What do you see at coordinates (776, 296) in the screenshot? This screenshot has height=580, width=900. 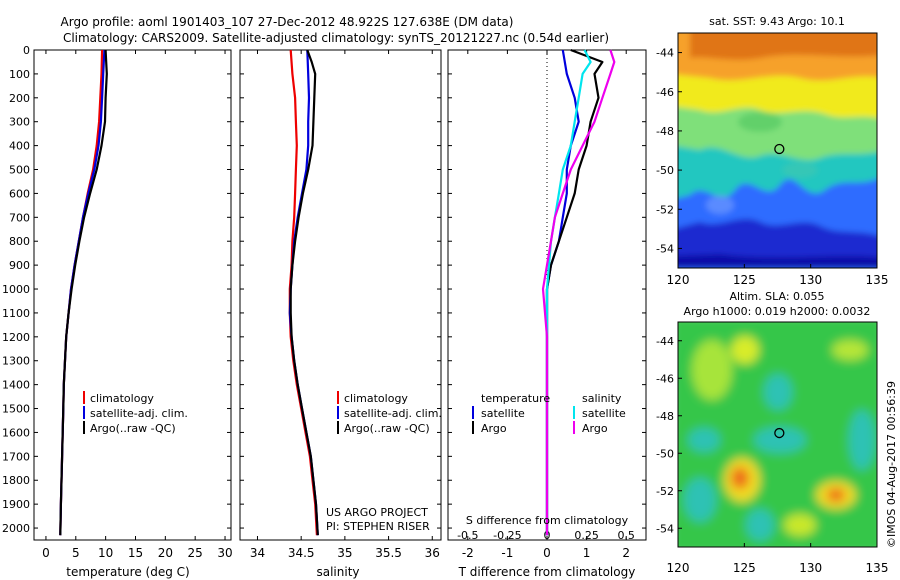 I see `sla-map-title-1: Altim. SLA: 0.055` at bounding box center [776, 296].